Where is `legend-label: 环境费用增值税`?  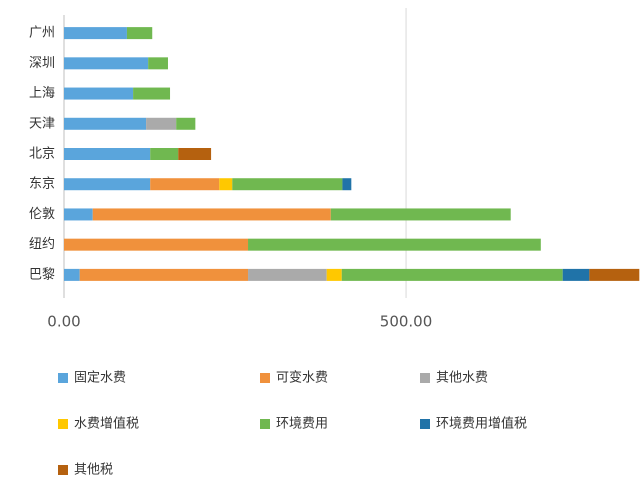
legend-label: 环境费用增值税 is located at coordinates (481, 424).